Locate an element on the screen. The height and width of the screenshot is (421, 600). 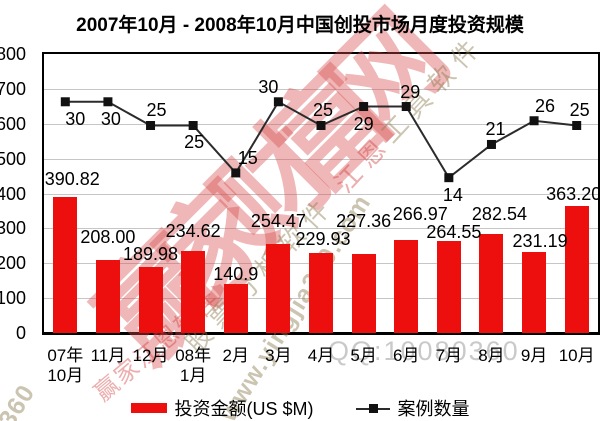
case-count-label: 15 is located at coordinates (247, 157).